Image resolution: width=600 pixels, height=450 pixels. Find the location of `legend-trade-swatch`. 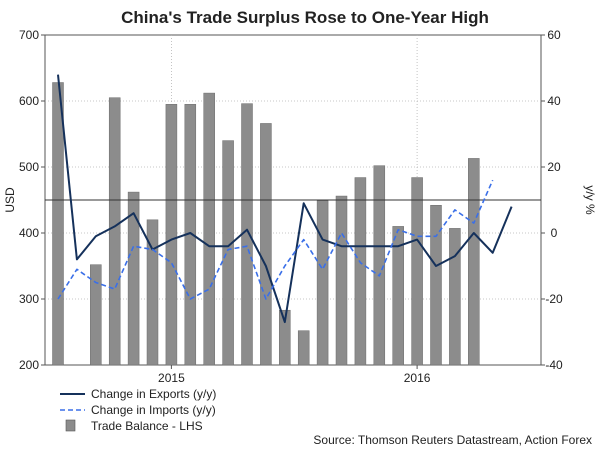

legend-trade-swatch is located at coordinates (70, 425).